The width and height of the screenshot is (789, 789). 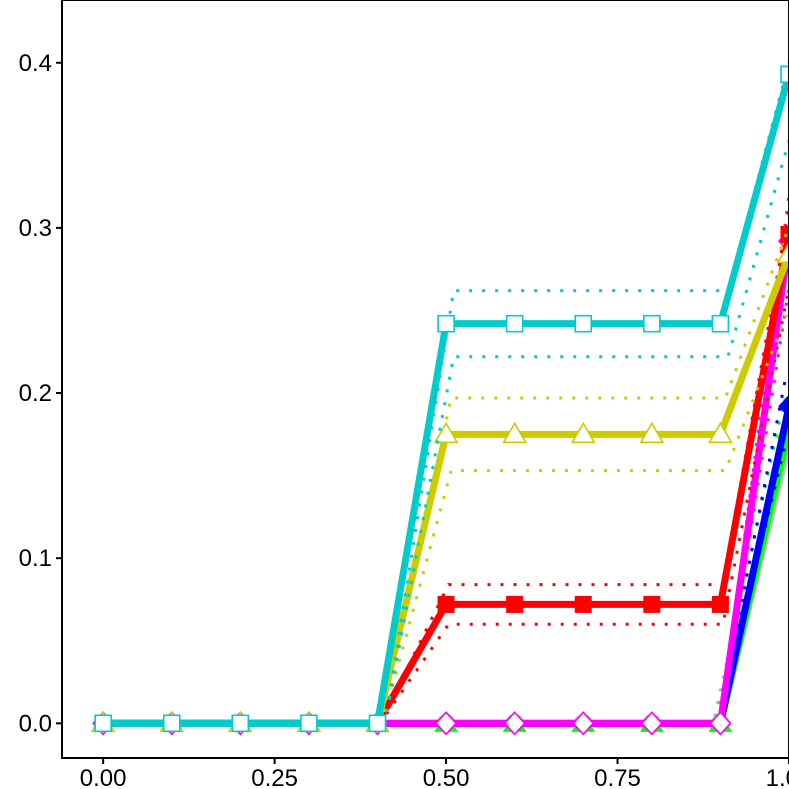 I want to click on y-tick-label: 0.0, so click(x=35, y=723).